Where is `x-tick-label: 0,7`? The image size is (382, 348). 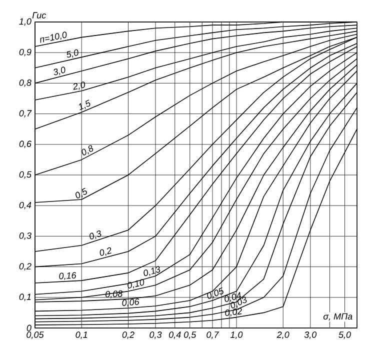
x-tick-label: 0,7 is located at coordinates (213, 335).